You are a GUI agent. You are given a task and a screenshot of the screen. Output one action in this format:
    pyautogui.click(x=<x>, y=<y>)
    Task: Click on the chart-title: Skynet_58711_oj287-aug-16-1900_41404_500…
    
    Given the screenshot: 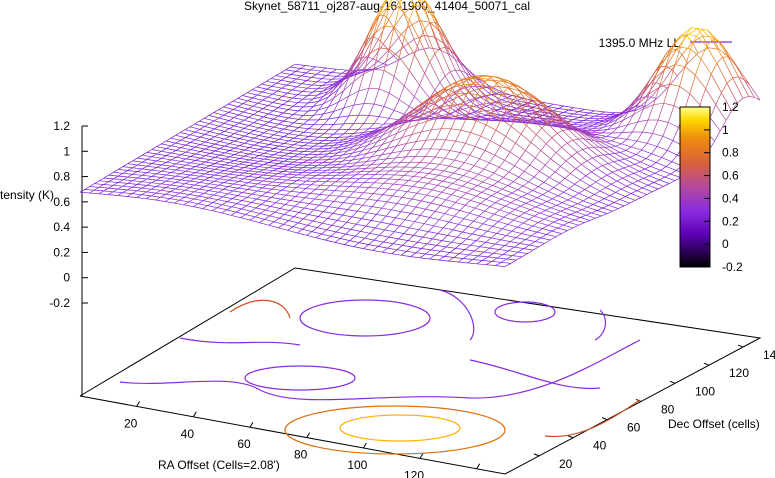 What is the action you would take?
    pyautogui.click(x=387, y=6)
    